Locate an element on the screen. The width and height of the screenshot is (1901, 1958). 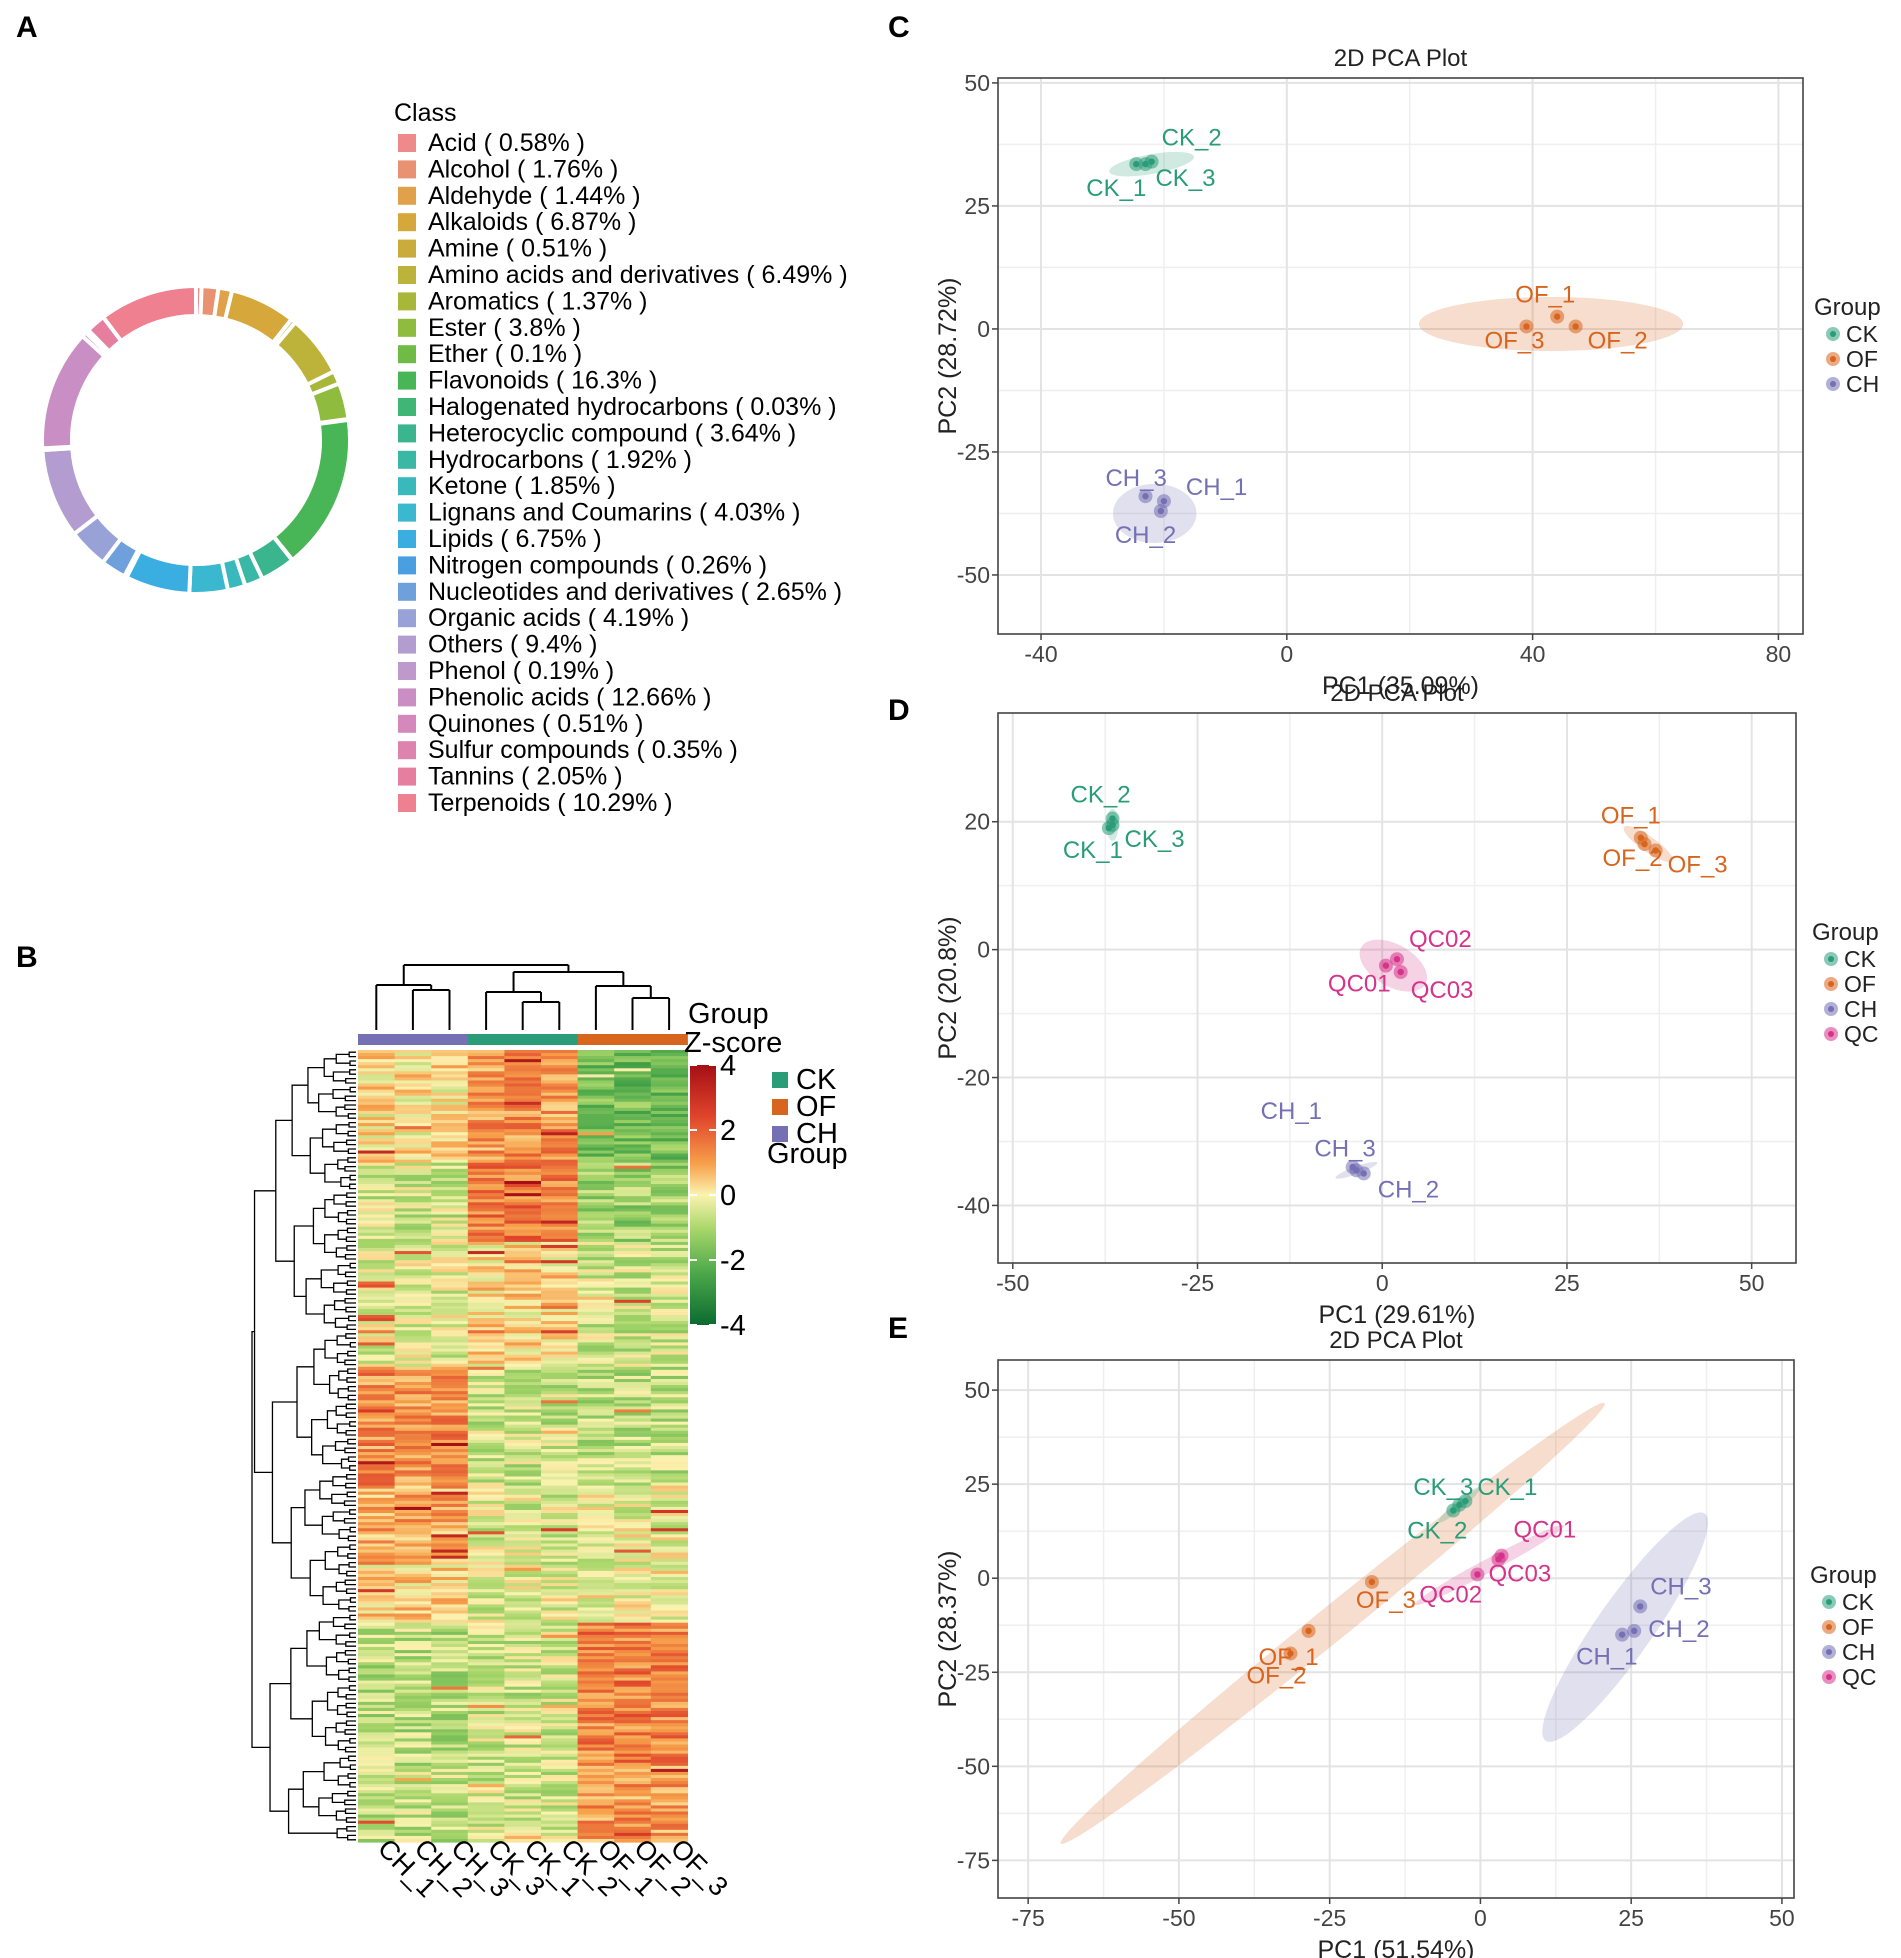
legend-item-label: Halogenated hydrocarbons ( 0.03% ) is located at coordinates (632, 407).